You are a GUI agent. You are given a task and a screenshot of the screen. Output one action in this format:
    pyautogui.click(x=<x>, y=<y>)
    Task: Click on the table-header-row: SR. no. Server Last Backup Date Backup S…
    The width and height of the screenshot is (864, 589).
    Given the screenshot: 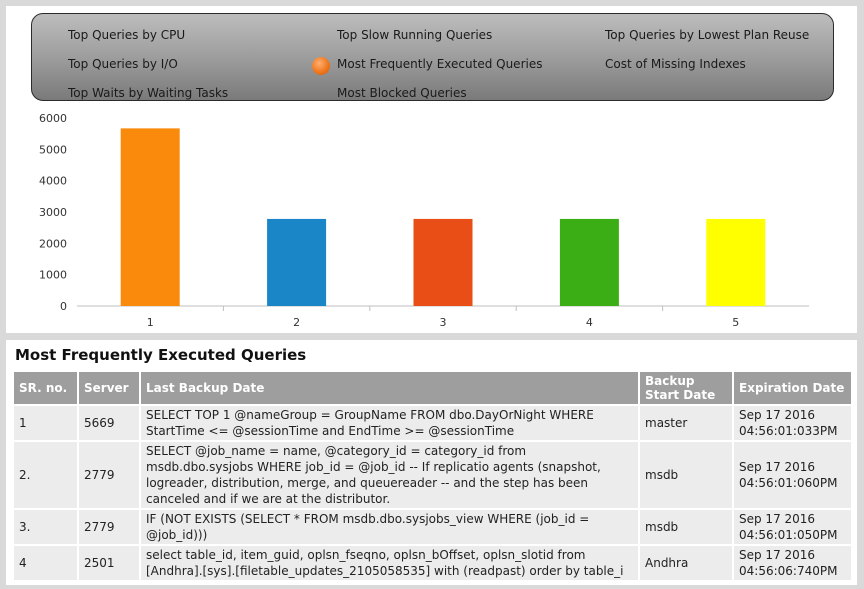 What is the action you would take?
    pyautogui.click(x=433, y=389)
    